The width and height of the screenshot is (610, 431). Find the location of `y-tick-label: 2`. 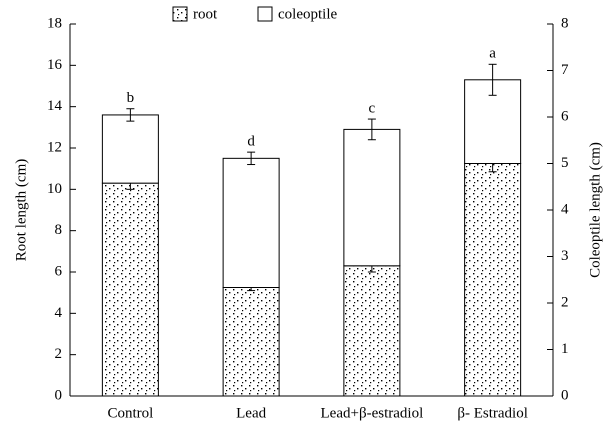

y-tick-label: 2 is located at coordinates (59, 354).